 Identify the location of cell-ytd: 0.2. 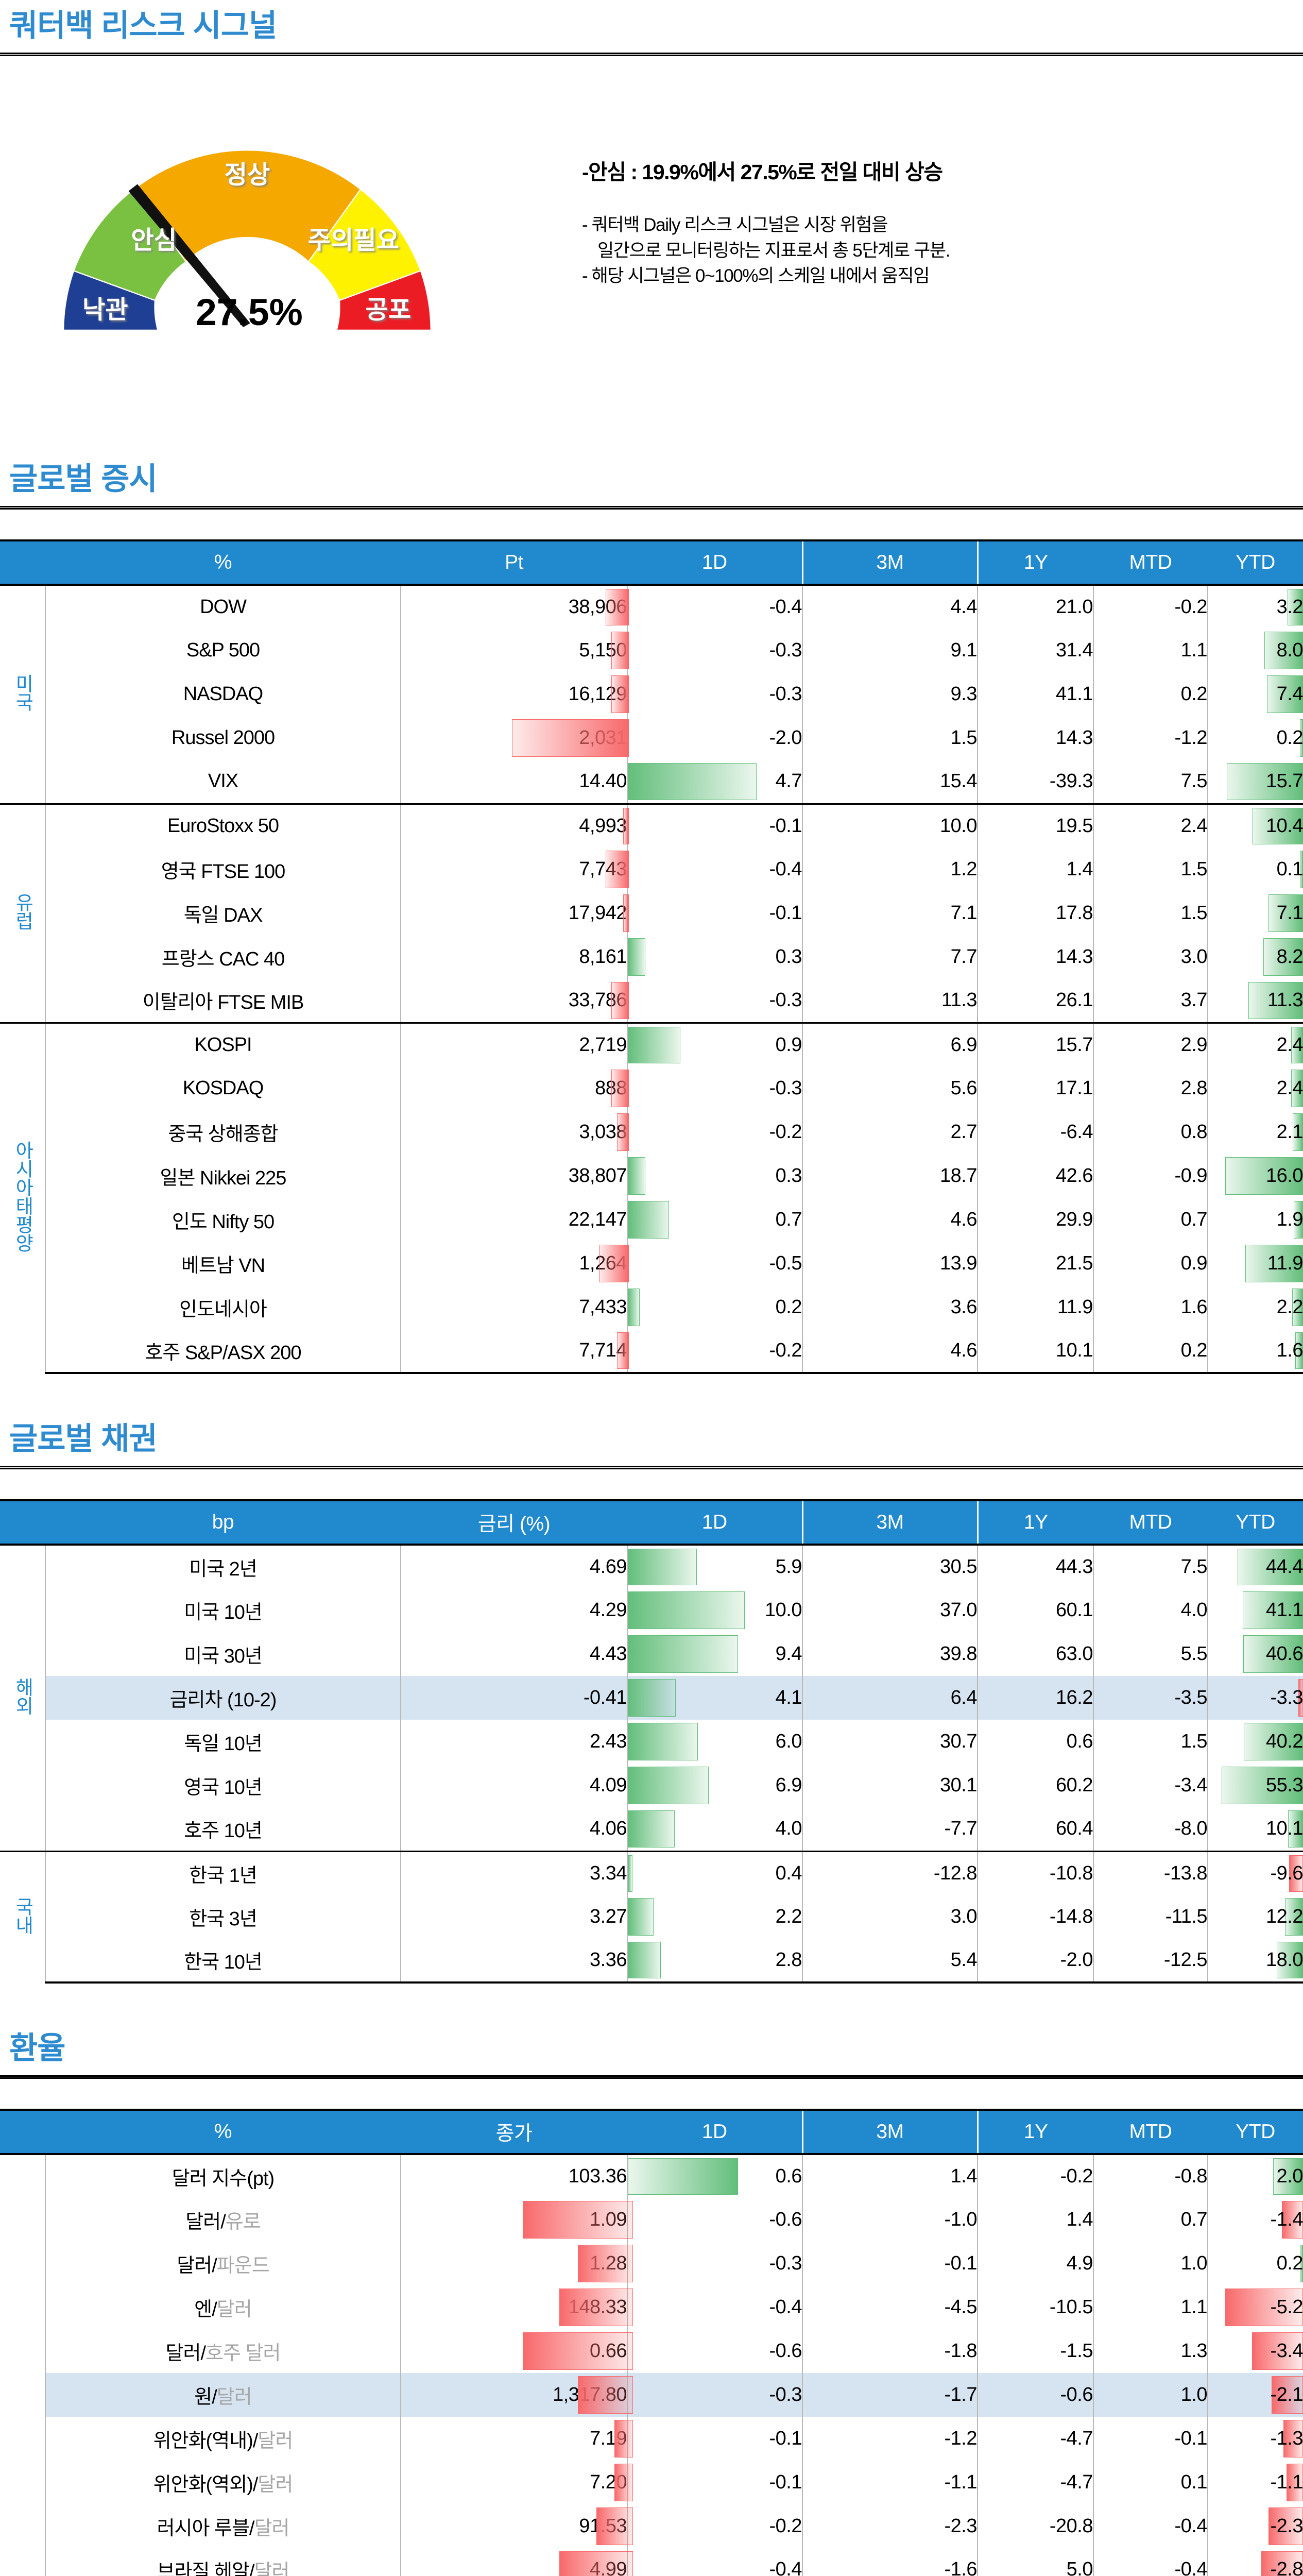
(1255, 2263).